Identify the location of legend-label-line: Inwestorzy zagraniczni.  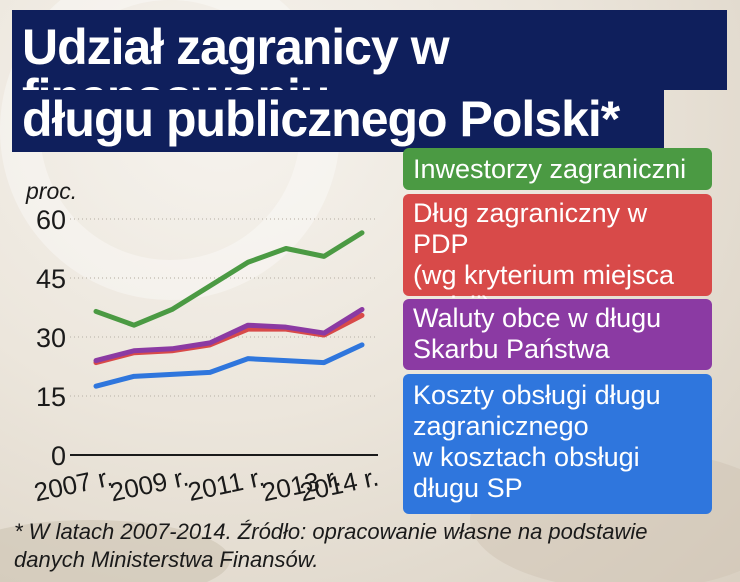
(550, 169).